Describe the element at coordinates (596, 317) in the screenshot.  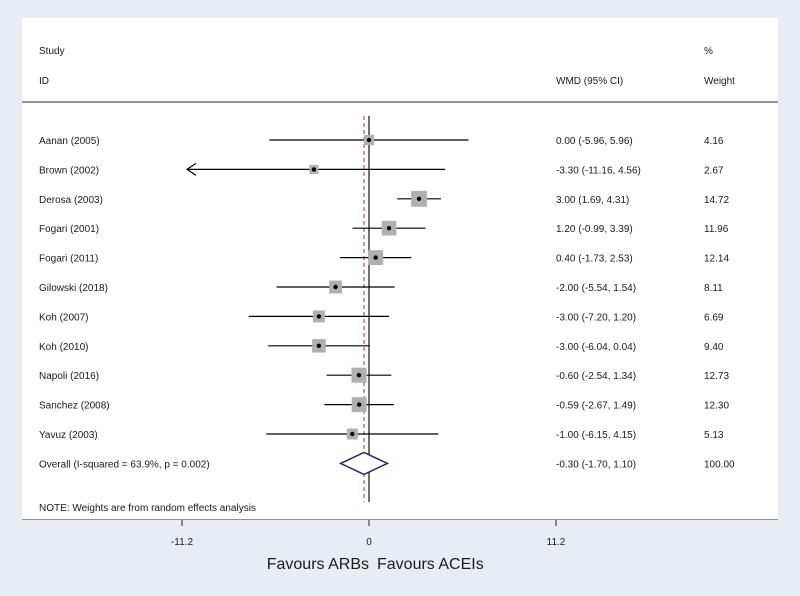
I see `study-ci-text: -3.00 (-7.20, 1.20)` at that location.